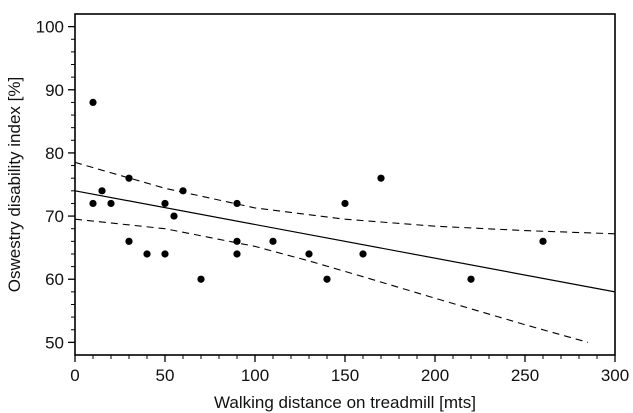 The image size is (633, 413). What do you see at coordinates (54, 216) in the screenshot?
I see `y-tick-label: 70` at bounding box center [54, 216].